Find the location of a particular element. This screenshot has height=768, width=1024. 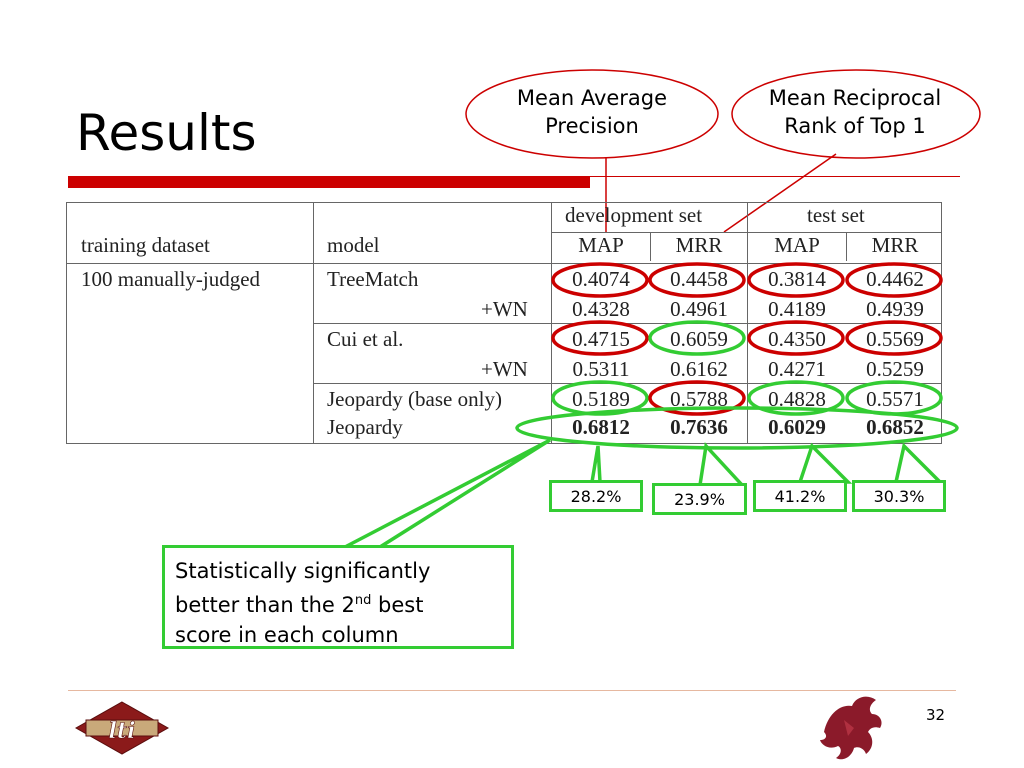

table-cell: 0.5311 is located at coordinates (601, 369).